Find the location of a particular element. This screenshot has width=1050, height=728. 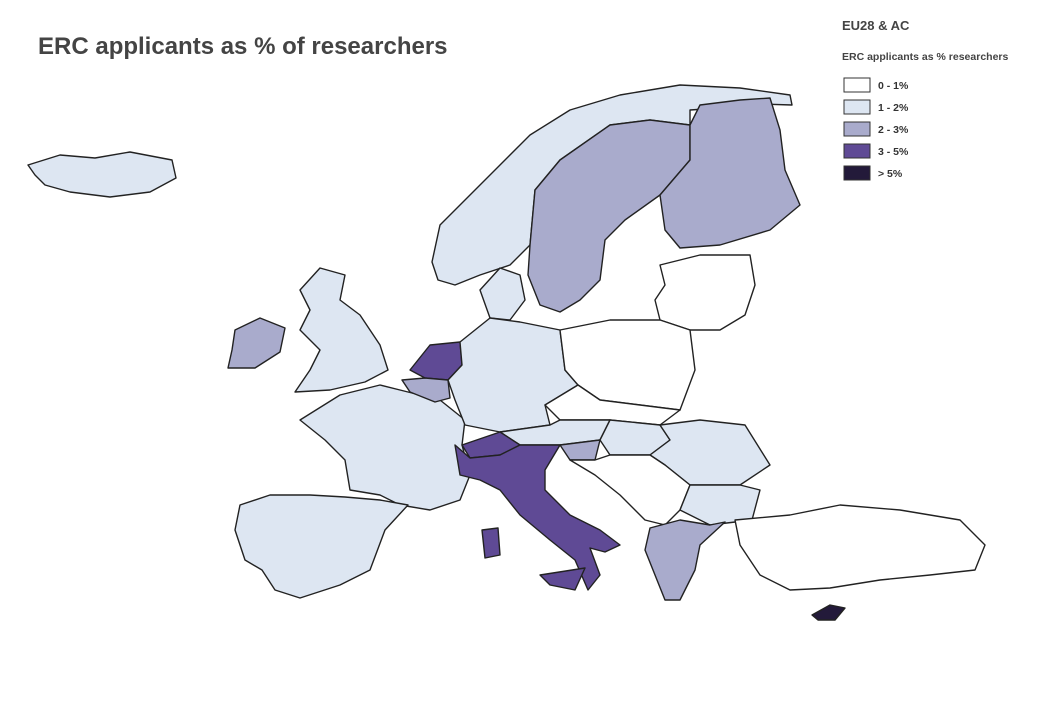

legend-label: 3 - 5% is located at coordinates (893, 152).